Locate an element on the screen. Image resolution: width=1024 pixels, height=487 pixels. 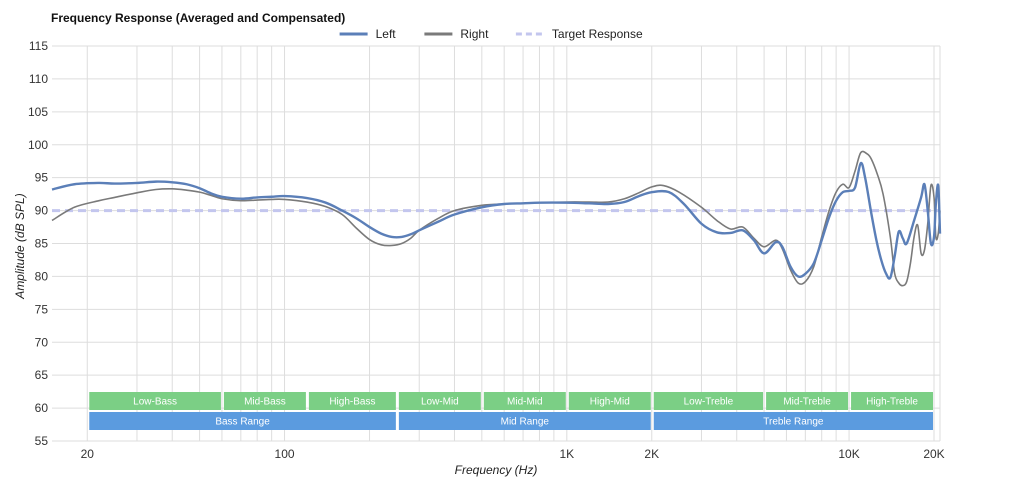
band-label: Mid-Mid is located at coordinates (525, 402).